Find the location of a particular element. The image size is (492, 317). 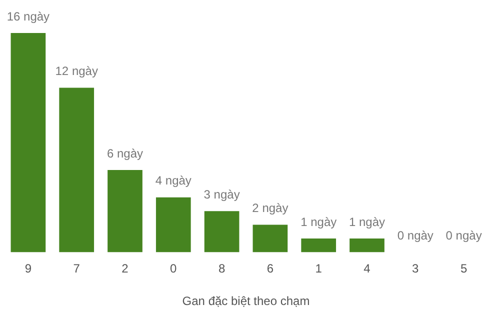

x-tick-label: 9 is located at coordinates (28, 269).